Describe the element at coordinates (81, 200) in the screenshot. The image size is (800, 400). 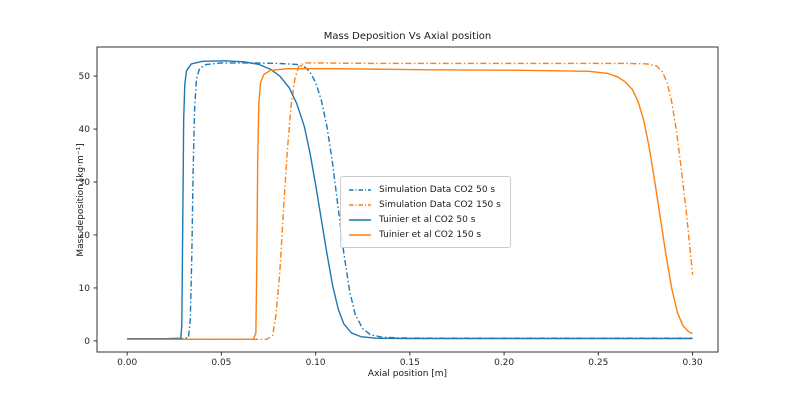
I see `y-axis-label: Mass deposition [kg·m⁻¹]` at that location.